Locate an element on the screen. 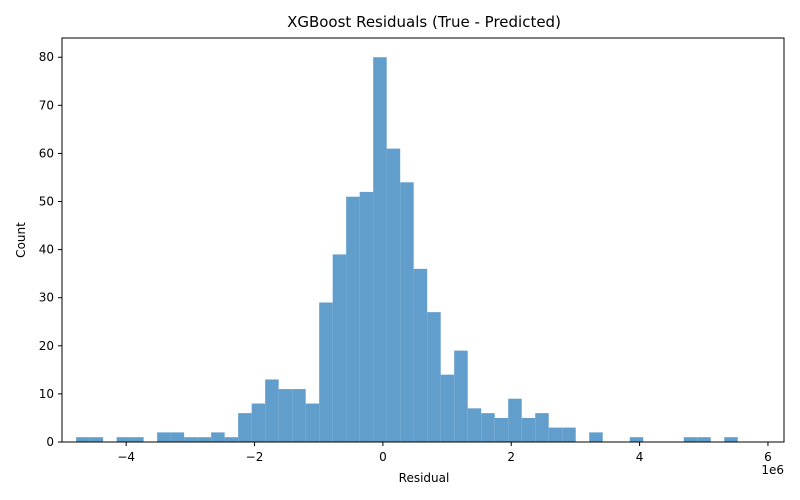 This screenshot has width=800, height=500. x-tick-label: 0 is located at coordinates (383, 457).